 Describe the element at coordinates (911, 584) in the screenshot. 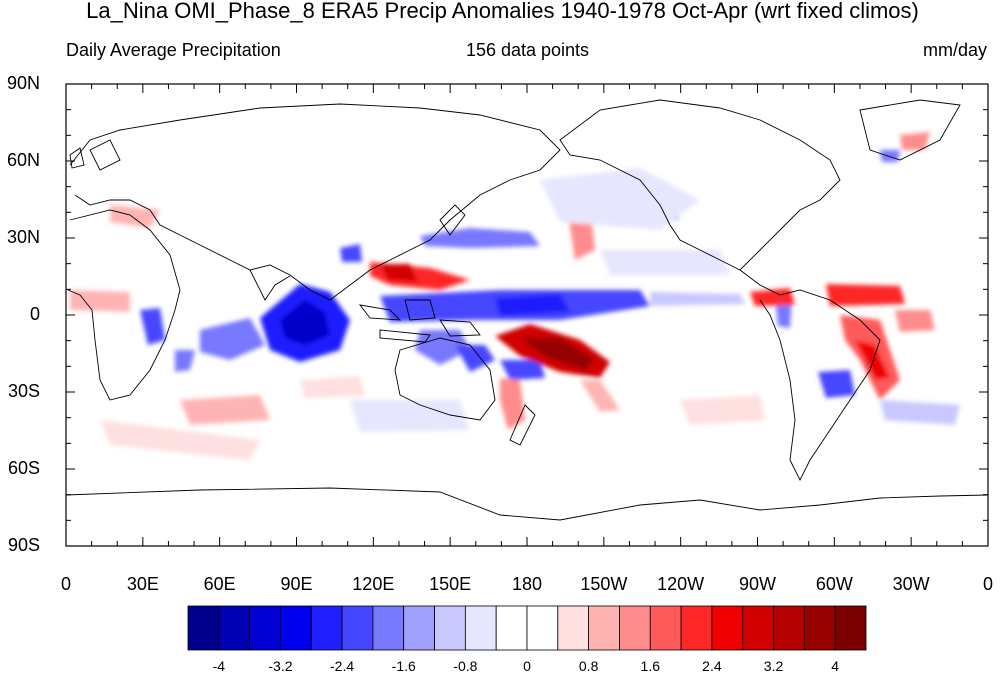

I see `lon-label: 30W` at that location.